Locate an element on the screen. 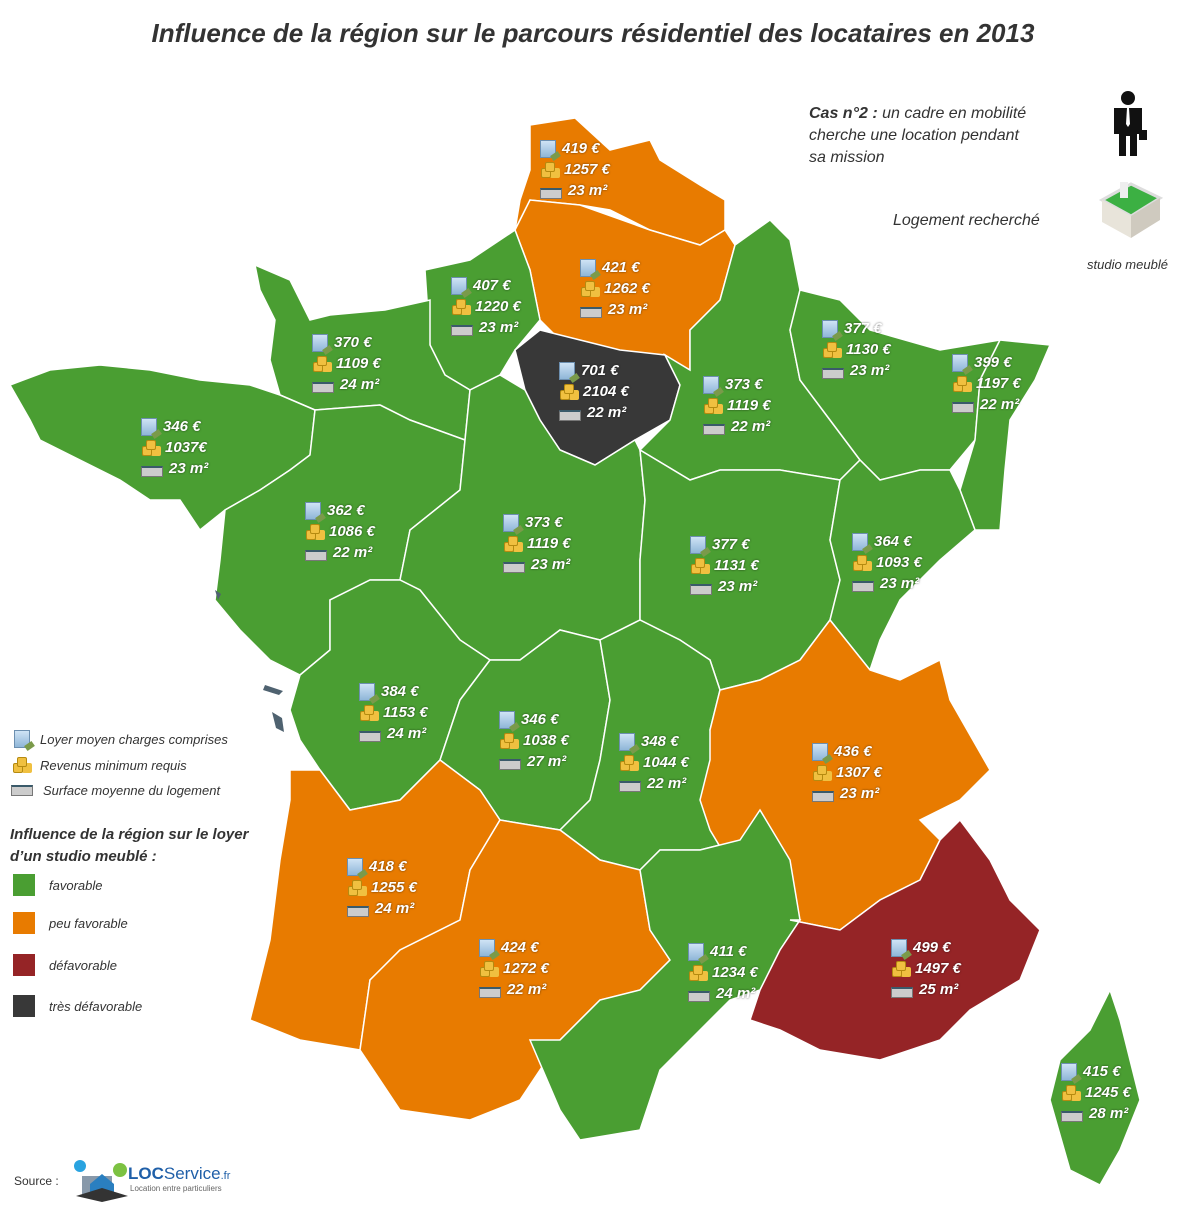 Image resolution: width=1204 pixels, height=1206 pixels. income-value: 1119 € is located at coordinates (749, 405).